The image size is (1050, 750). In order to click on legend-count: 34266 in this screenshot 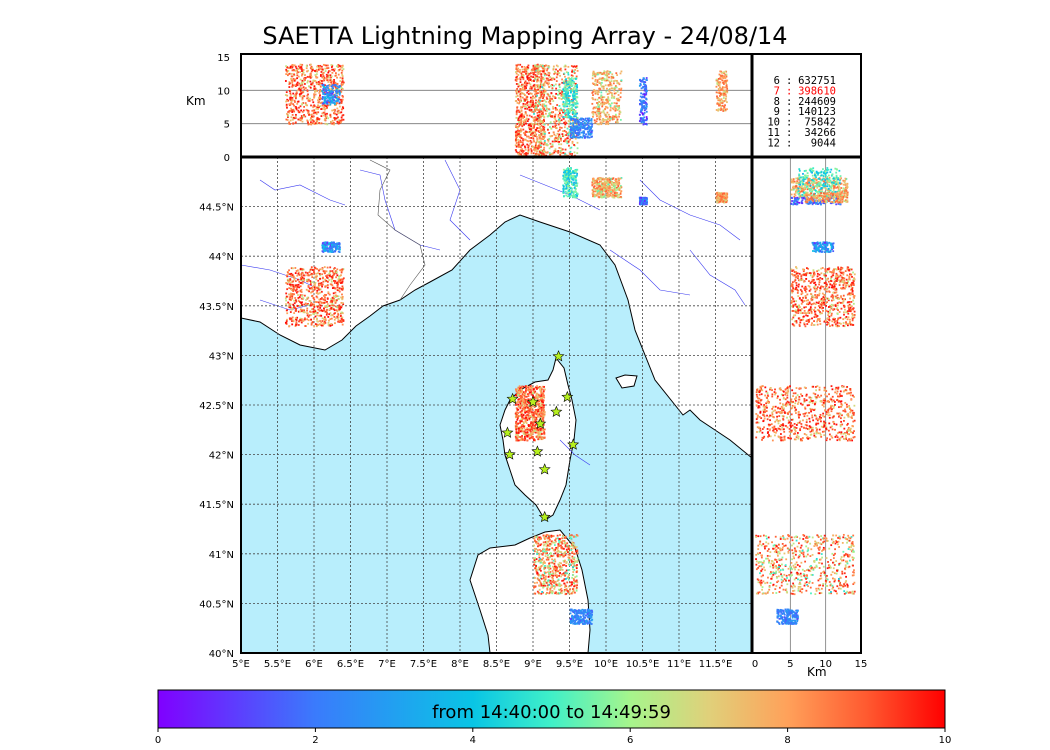, I will do `click(820, 133)`.